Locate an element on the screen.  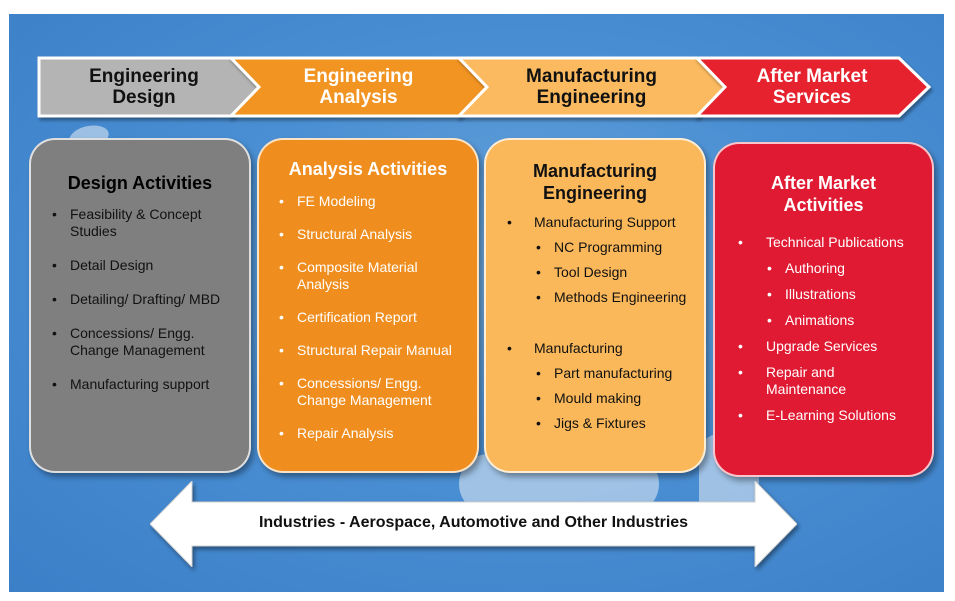
list-item: • Repair and Maintenance is located at coordinates (792, 380).